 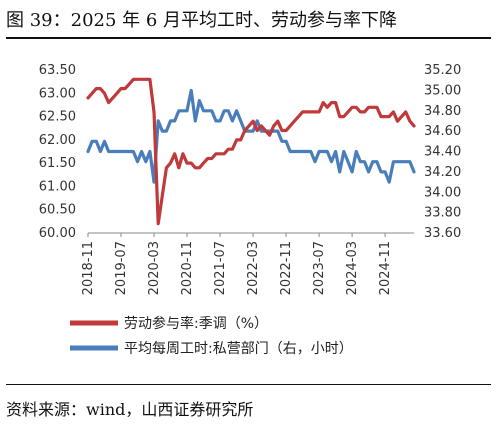 I want to click on left-y-tick-label: 62.00, so click(x=57, y=140).